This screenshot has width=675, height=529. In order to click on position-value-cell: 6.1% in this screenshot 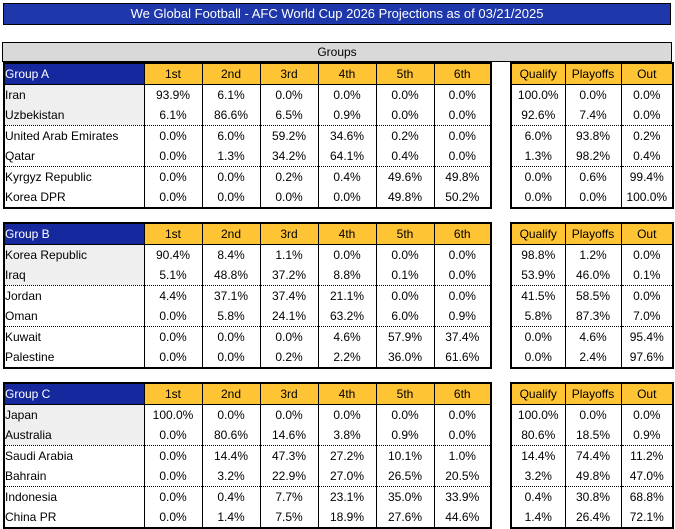, I will do `click(231, 94)`.